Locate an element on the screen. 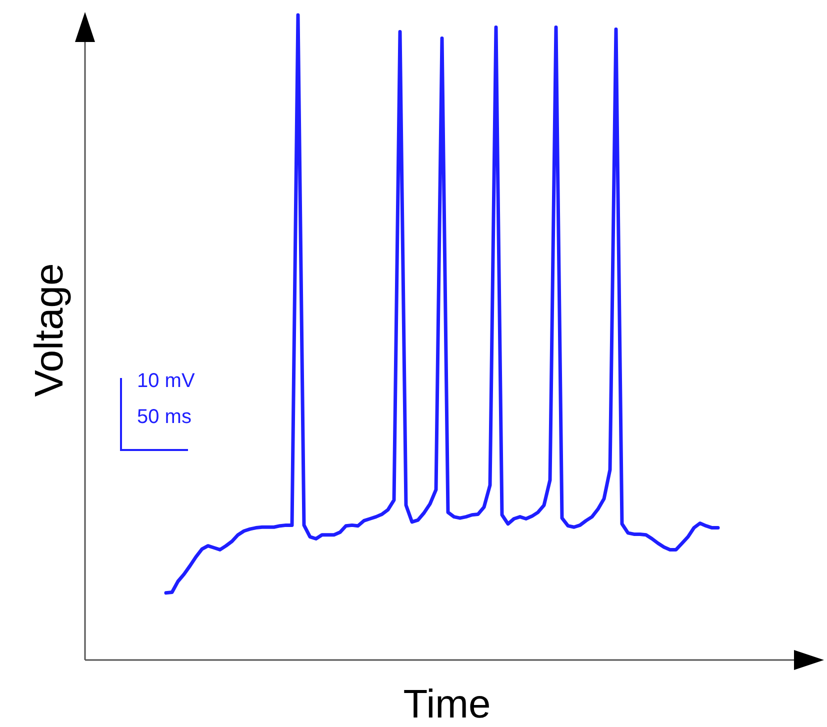  annotation: 50 ms is located at coordinates (164, 417).